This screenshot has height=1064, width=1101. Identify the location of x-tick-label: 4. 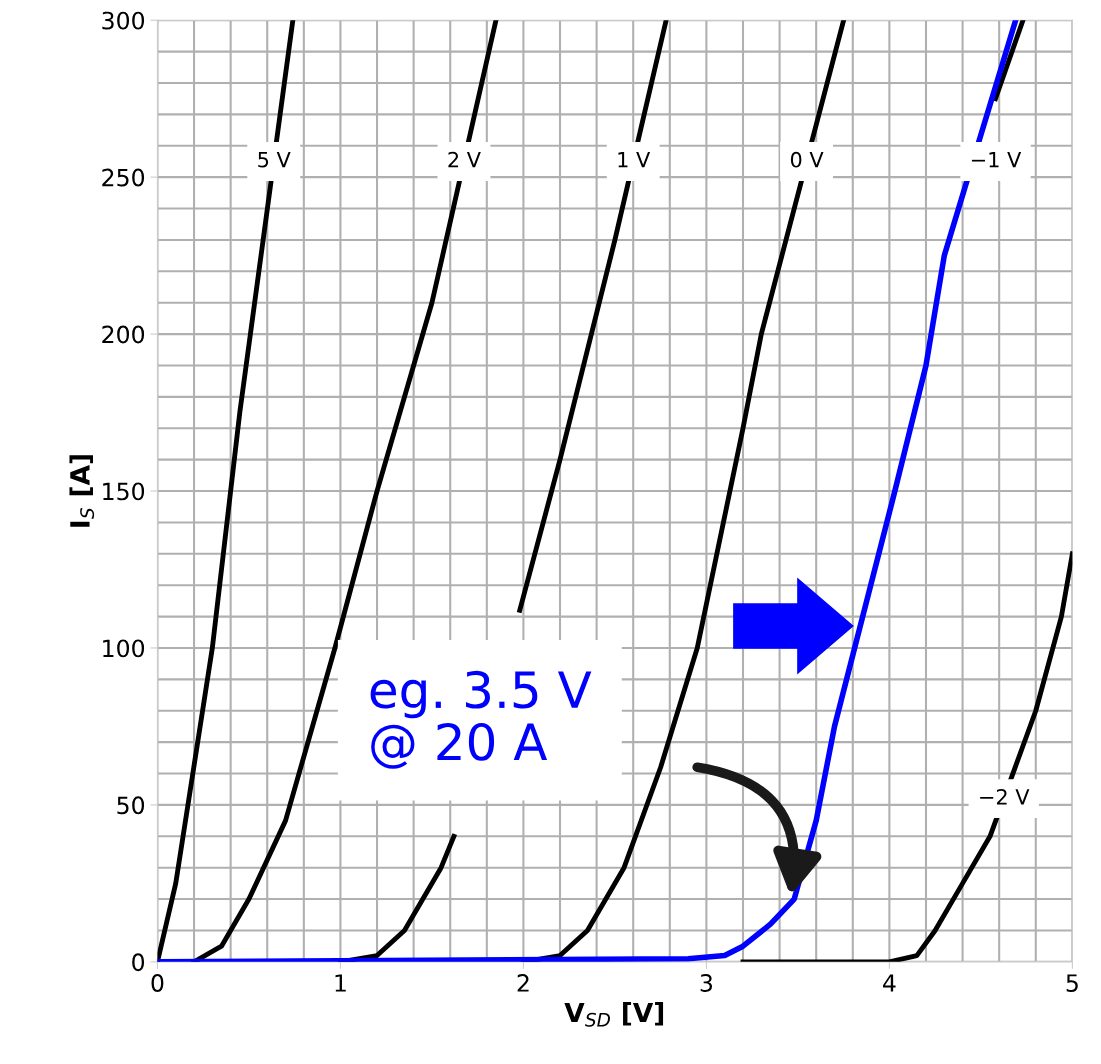
(889, 983).